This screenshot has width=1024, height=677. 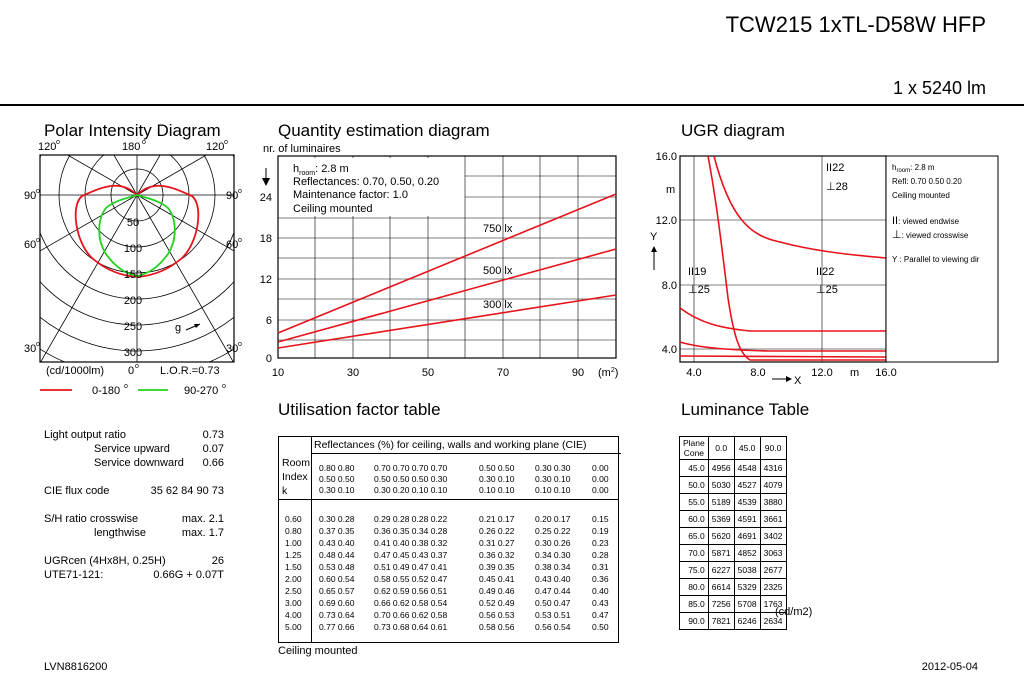 What do you see at coordinates (794, 612) in the screenshot?
I see `luminance-unit: (cd/m2)` at bounding box center [794, 612].